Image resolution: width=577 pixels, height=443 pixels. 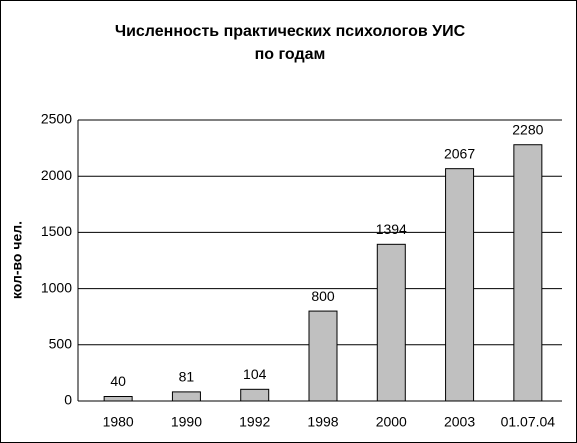 What do you see at coordinates (56, 175) in the screenshot?
I see `y-tick-label: 2000` at bounding box center [56, 175].